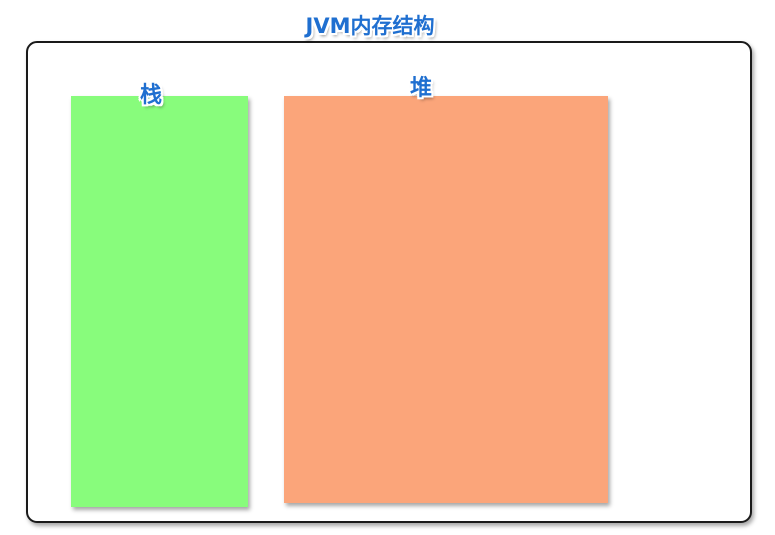 This screenshot has height=535, width=775. Describe the element at coordinates (421, 88) in the screenshot. I see `heap-label: 堆` at that location.